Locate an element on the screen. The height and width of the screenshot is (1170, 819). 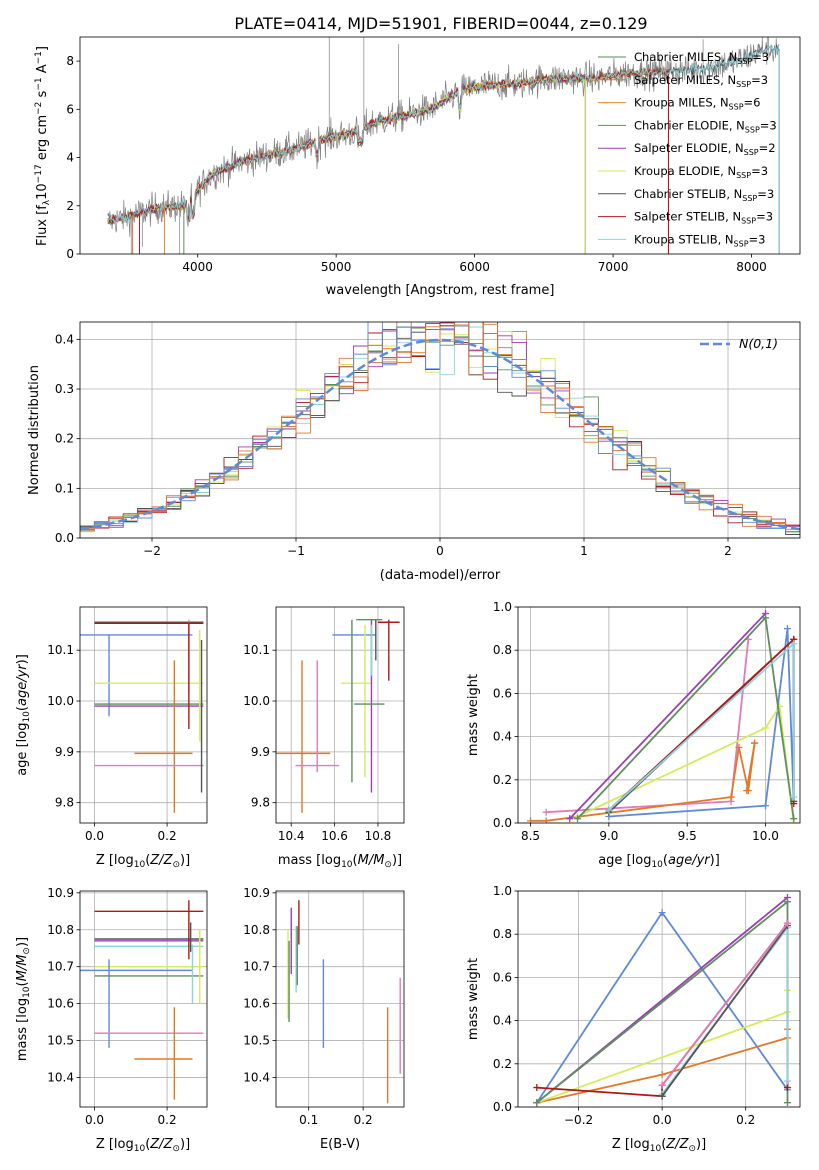
observed-spectrum is located at coordinates (443, 137).